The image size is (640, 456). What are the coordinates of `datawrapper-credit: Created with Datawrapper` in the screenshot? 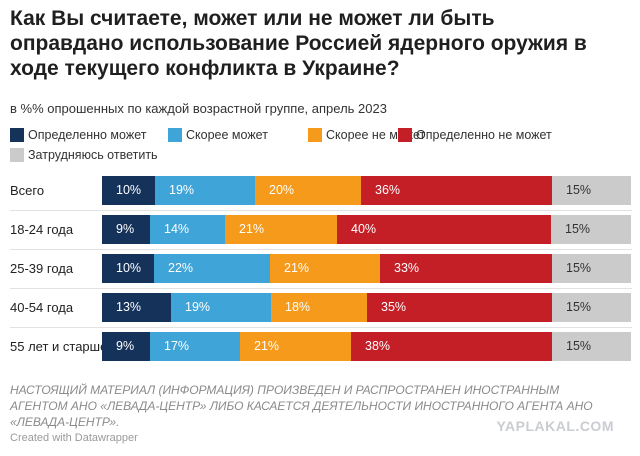 It's located at (74, 438).